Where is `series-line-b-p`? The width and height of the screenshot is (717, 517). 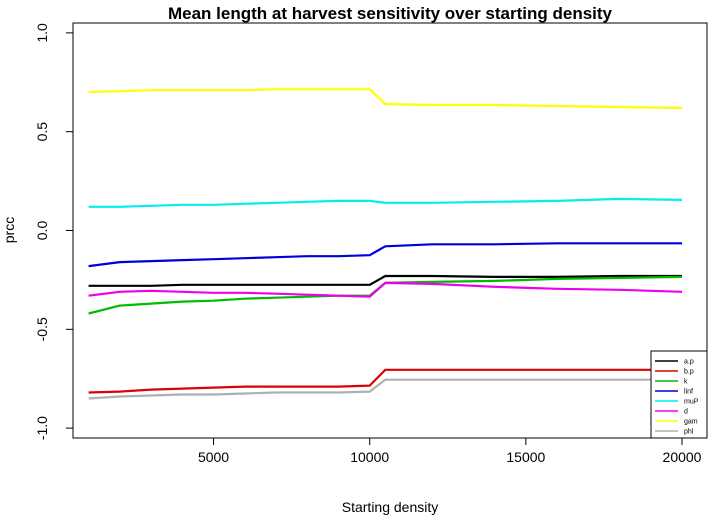
series-line-b-p is located at coordinates (385, 381).